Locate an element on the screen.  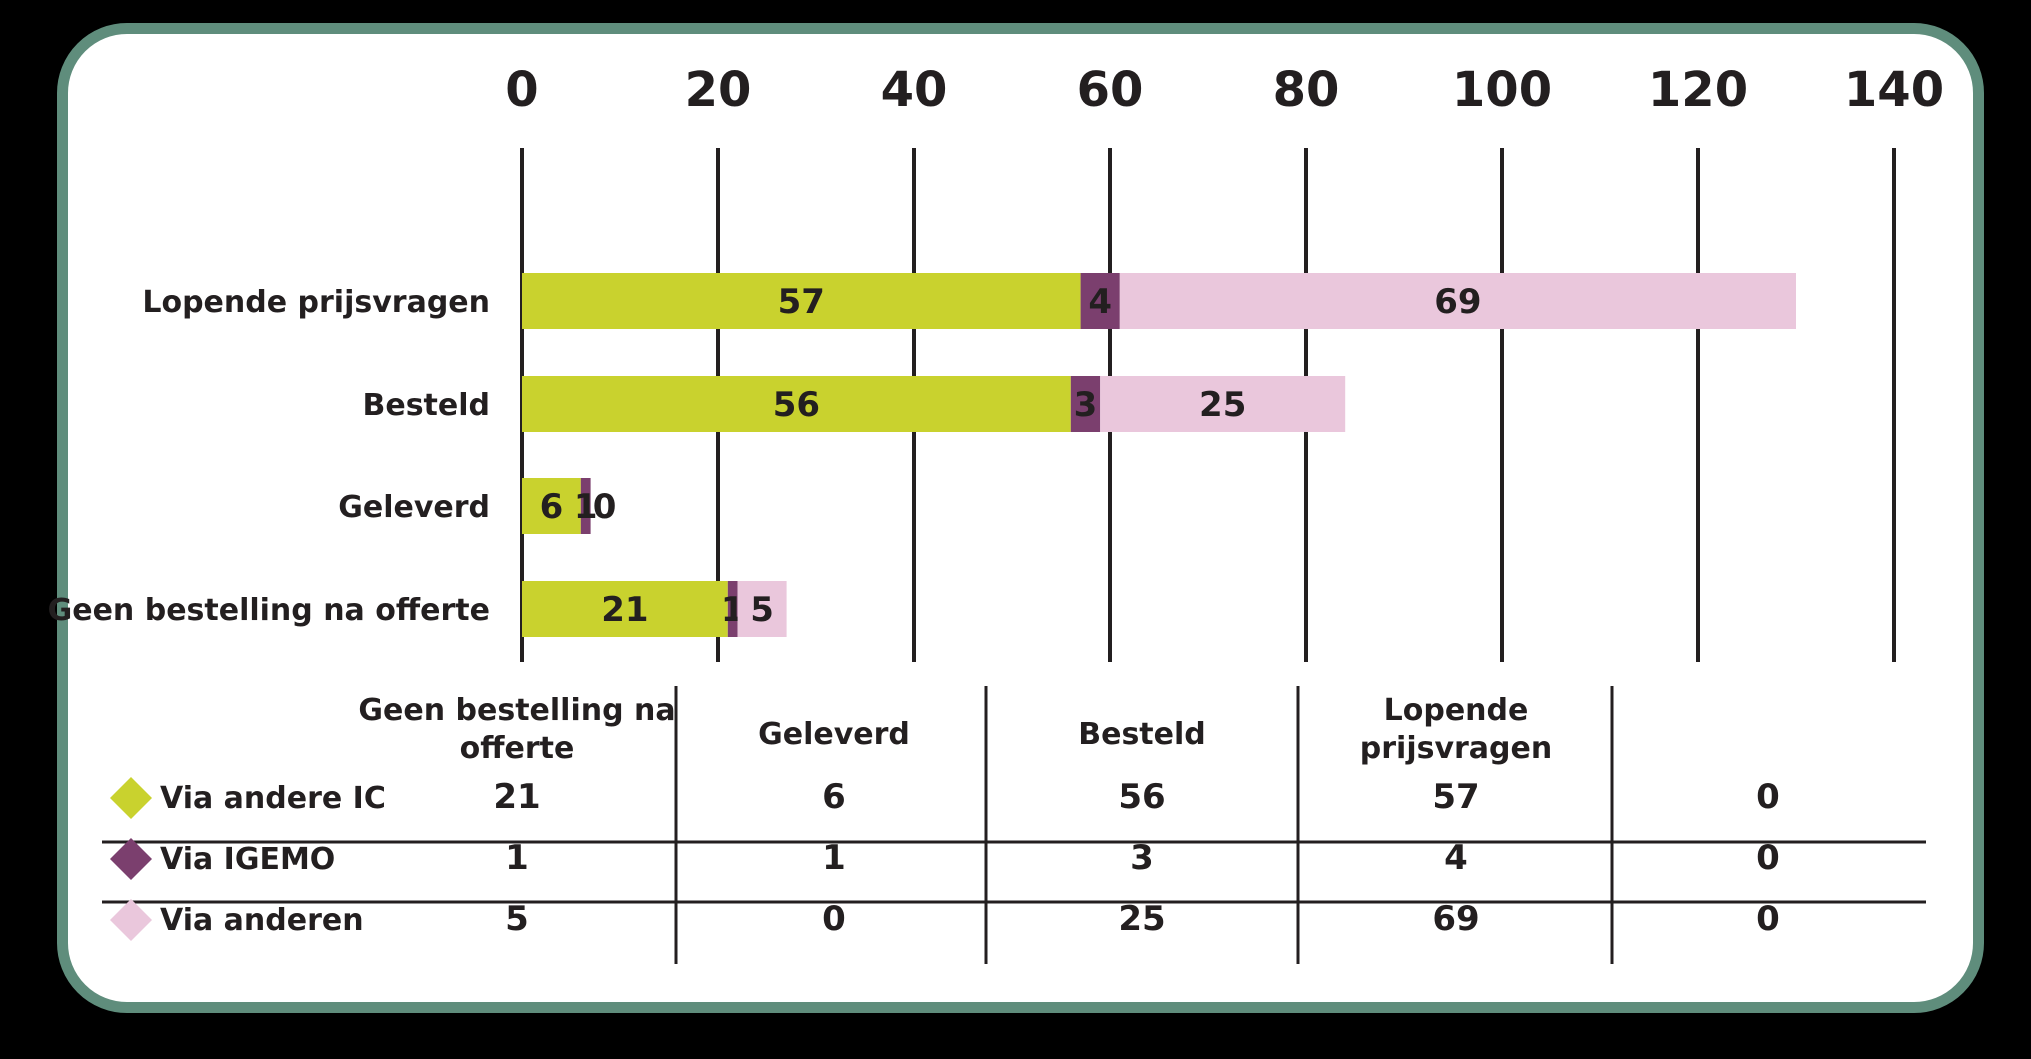
table-cell: 3 is located at coordinates (1142, 858).